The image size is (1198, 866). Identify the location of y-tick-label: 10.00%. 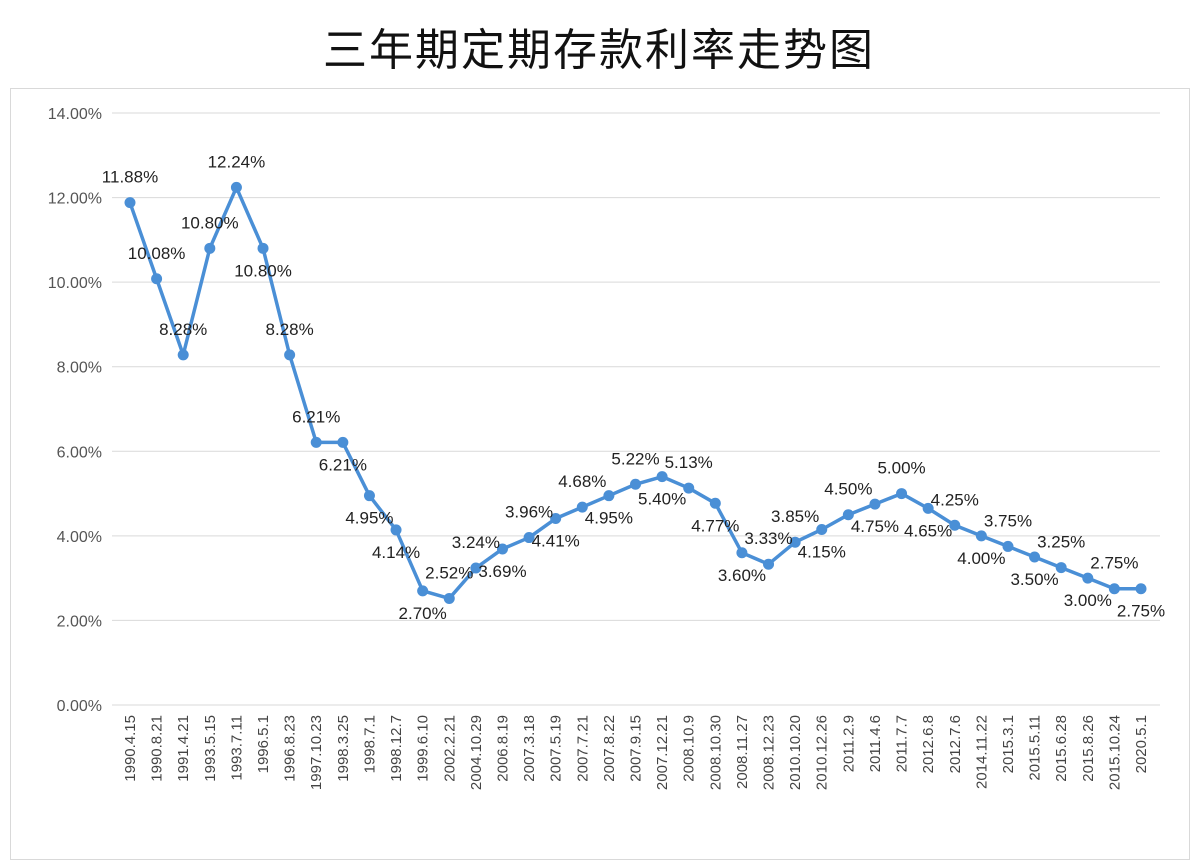
(75, 283).